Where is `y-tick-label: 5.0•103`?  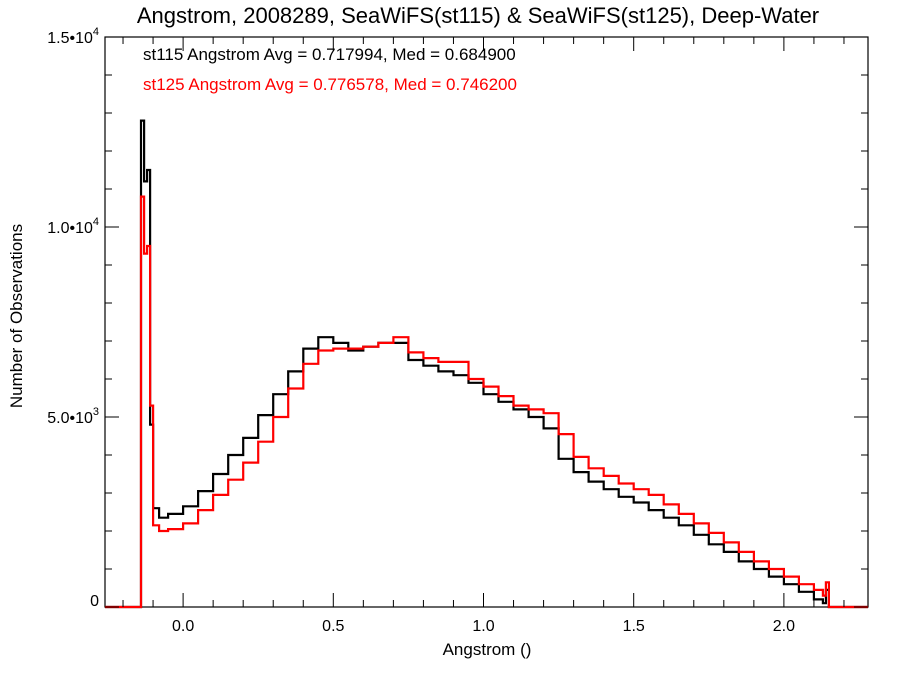 y-tick-label: 5.0•103 is located at coordinates (73, 416).